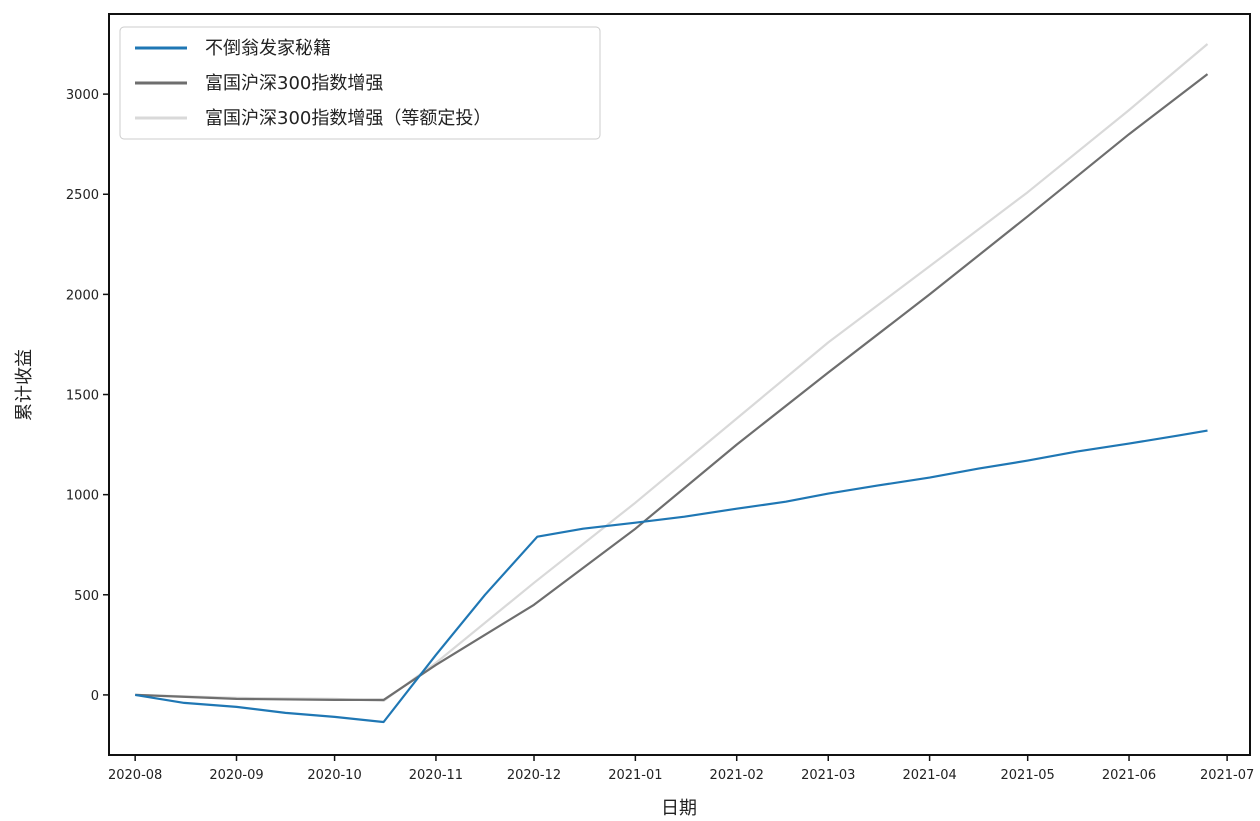 The width and height of the screenshot is (1260, 821). Describe the element at coordinates (82, 496) in the screenshot. I see `y-tick-label: 1000` at that location.